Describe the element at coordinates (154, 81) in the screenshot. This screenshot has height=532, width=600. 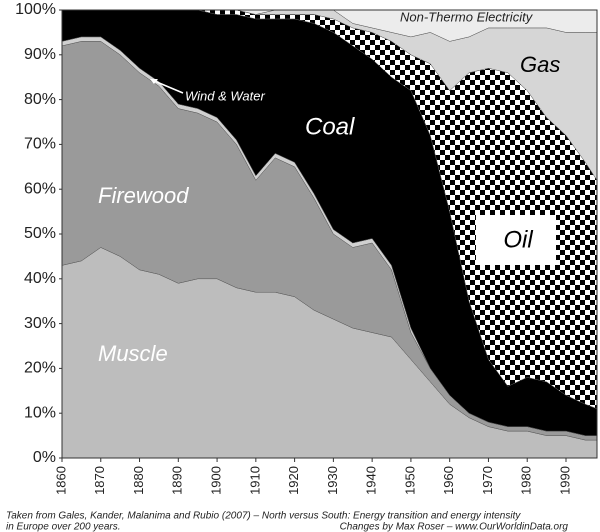
I see `arrow-head` at that location.